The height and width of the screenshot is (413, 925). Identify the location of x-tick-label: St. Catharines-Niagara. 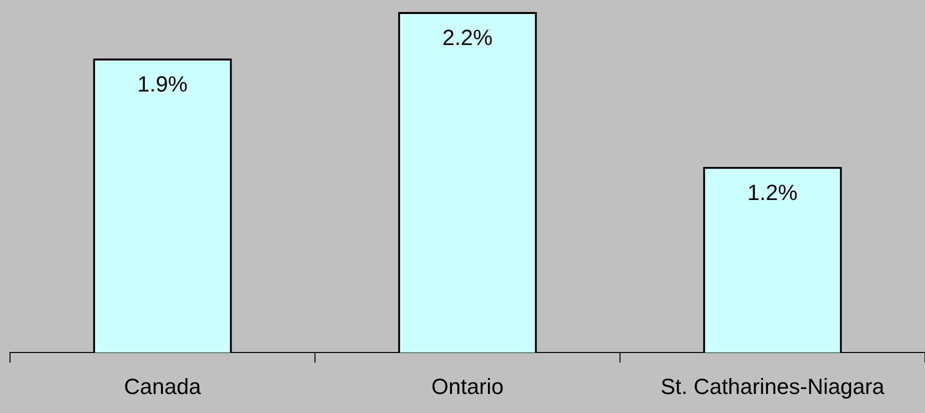
(773, 386).